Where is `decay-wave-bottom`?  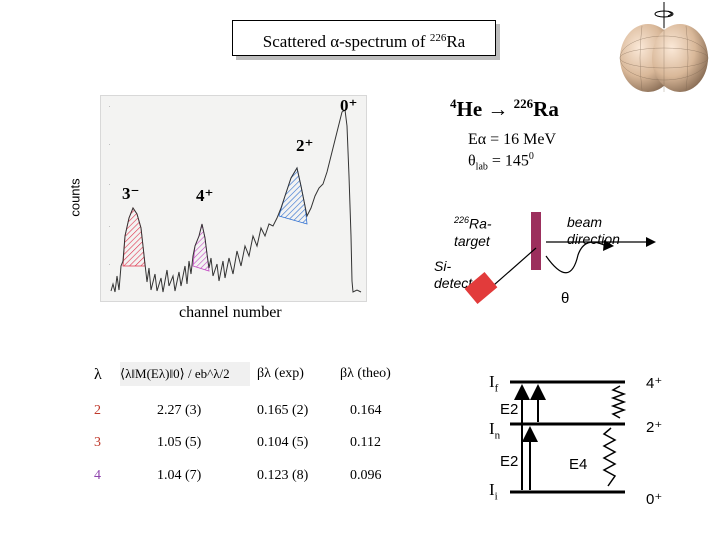 decay-wave-bottom is located at coordinates (609, 457).